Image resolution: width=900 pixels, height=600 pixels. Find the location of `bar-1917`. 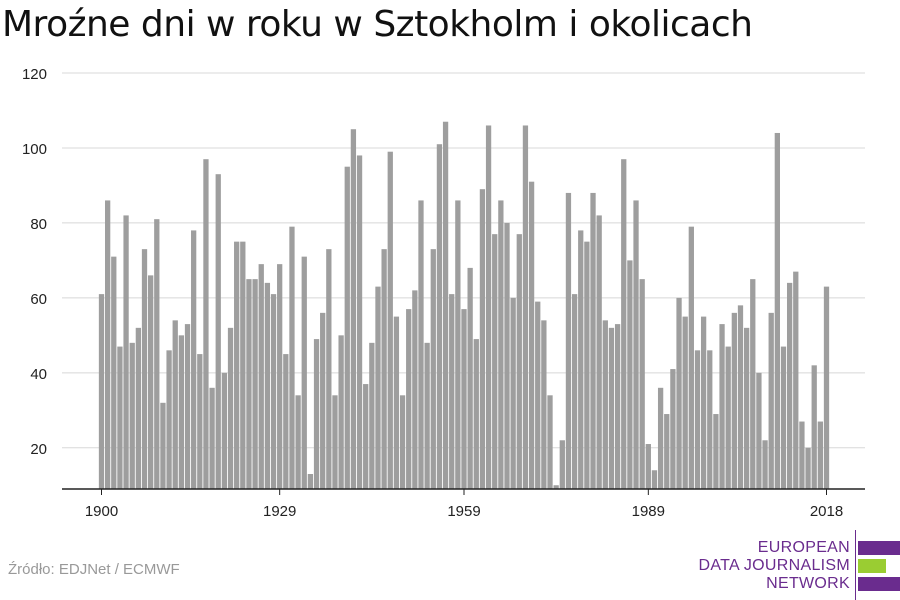

bar-1917 is located at coordinates (206, 324).